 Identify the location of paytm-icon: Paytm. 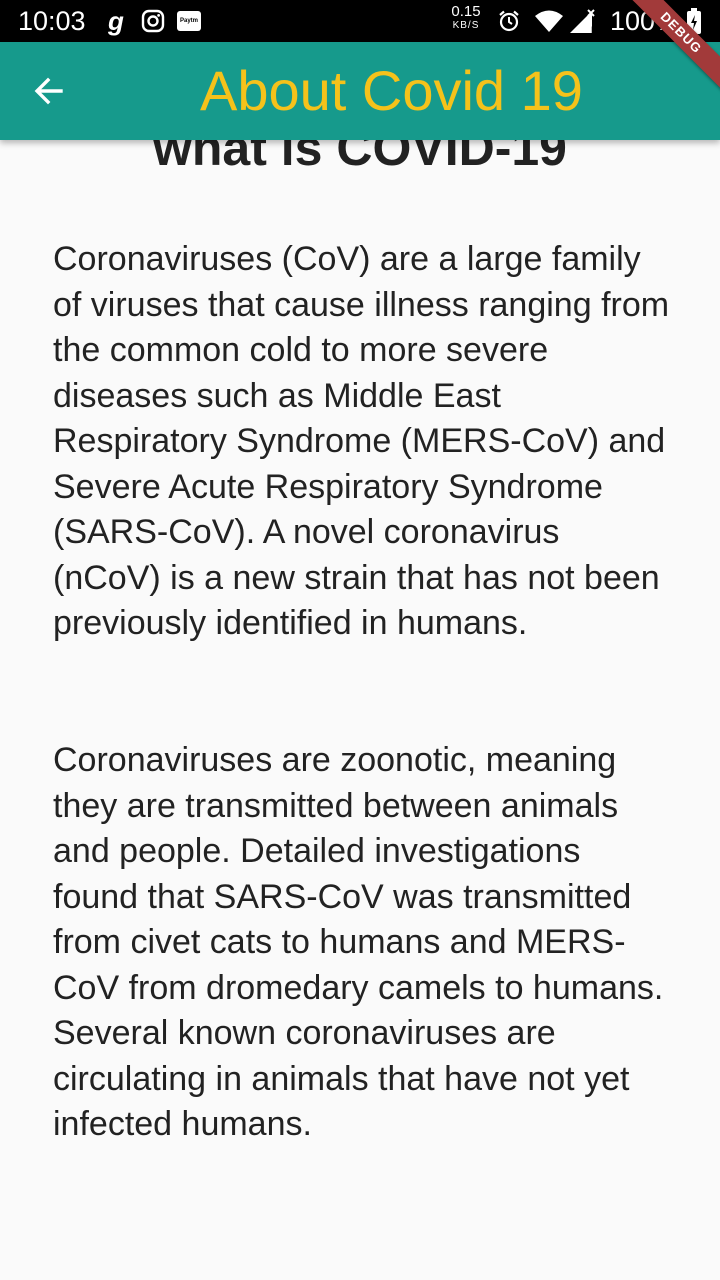
(189, 21).